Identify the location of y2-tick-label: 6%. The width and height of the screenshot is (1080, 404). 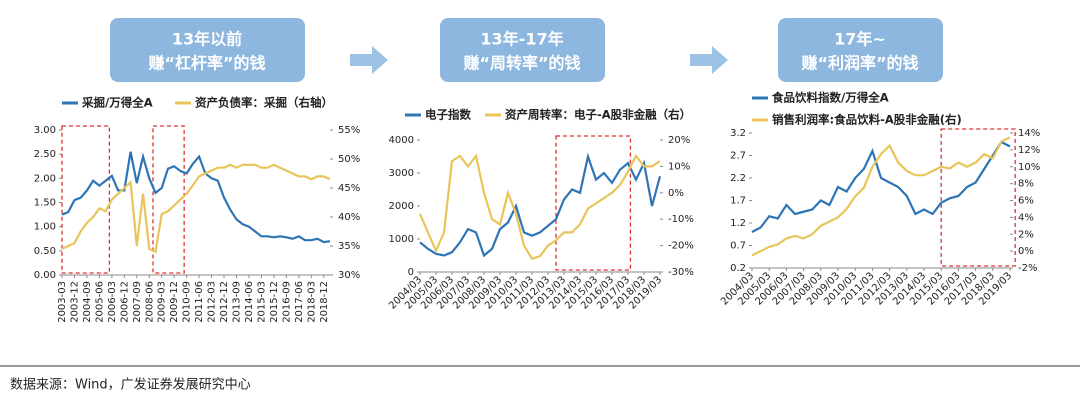
(1026, 201).